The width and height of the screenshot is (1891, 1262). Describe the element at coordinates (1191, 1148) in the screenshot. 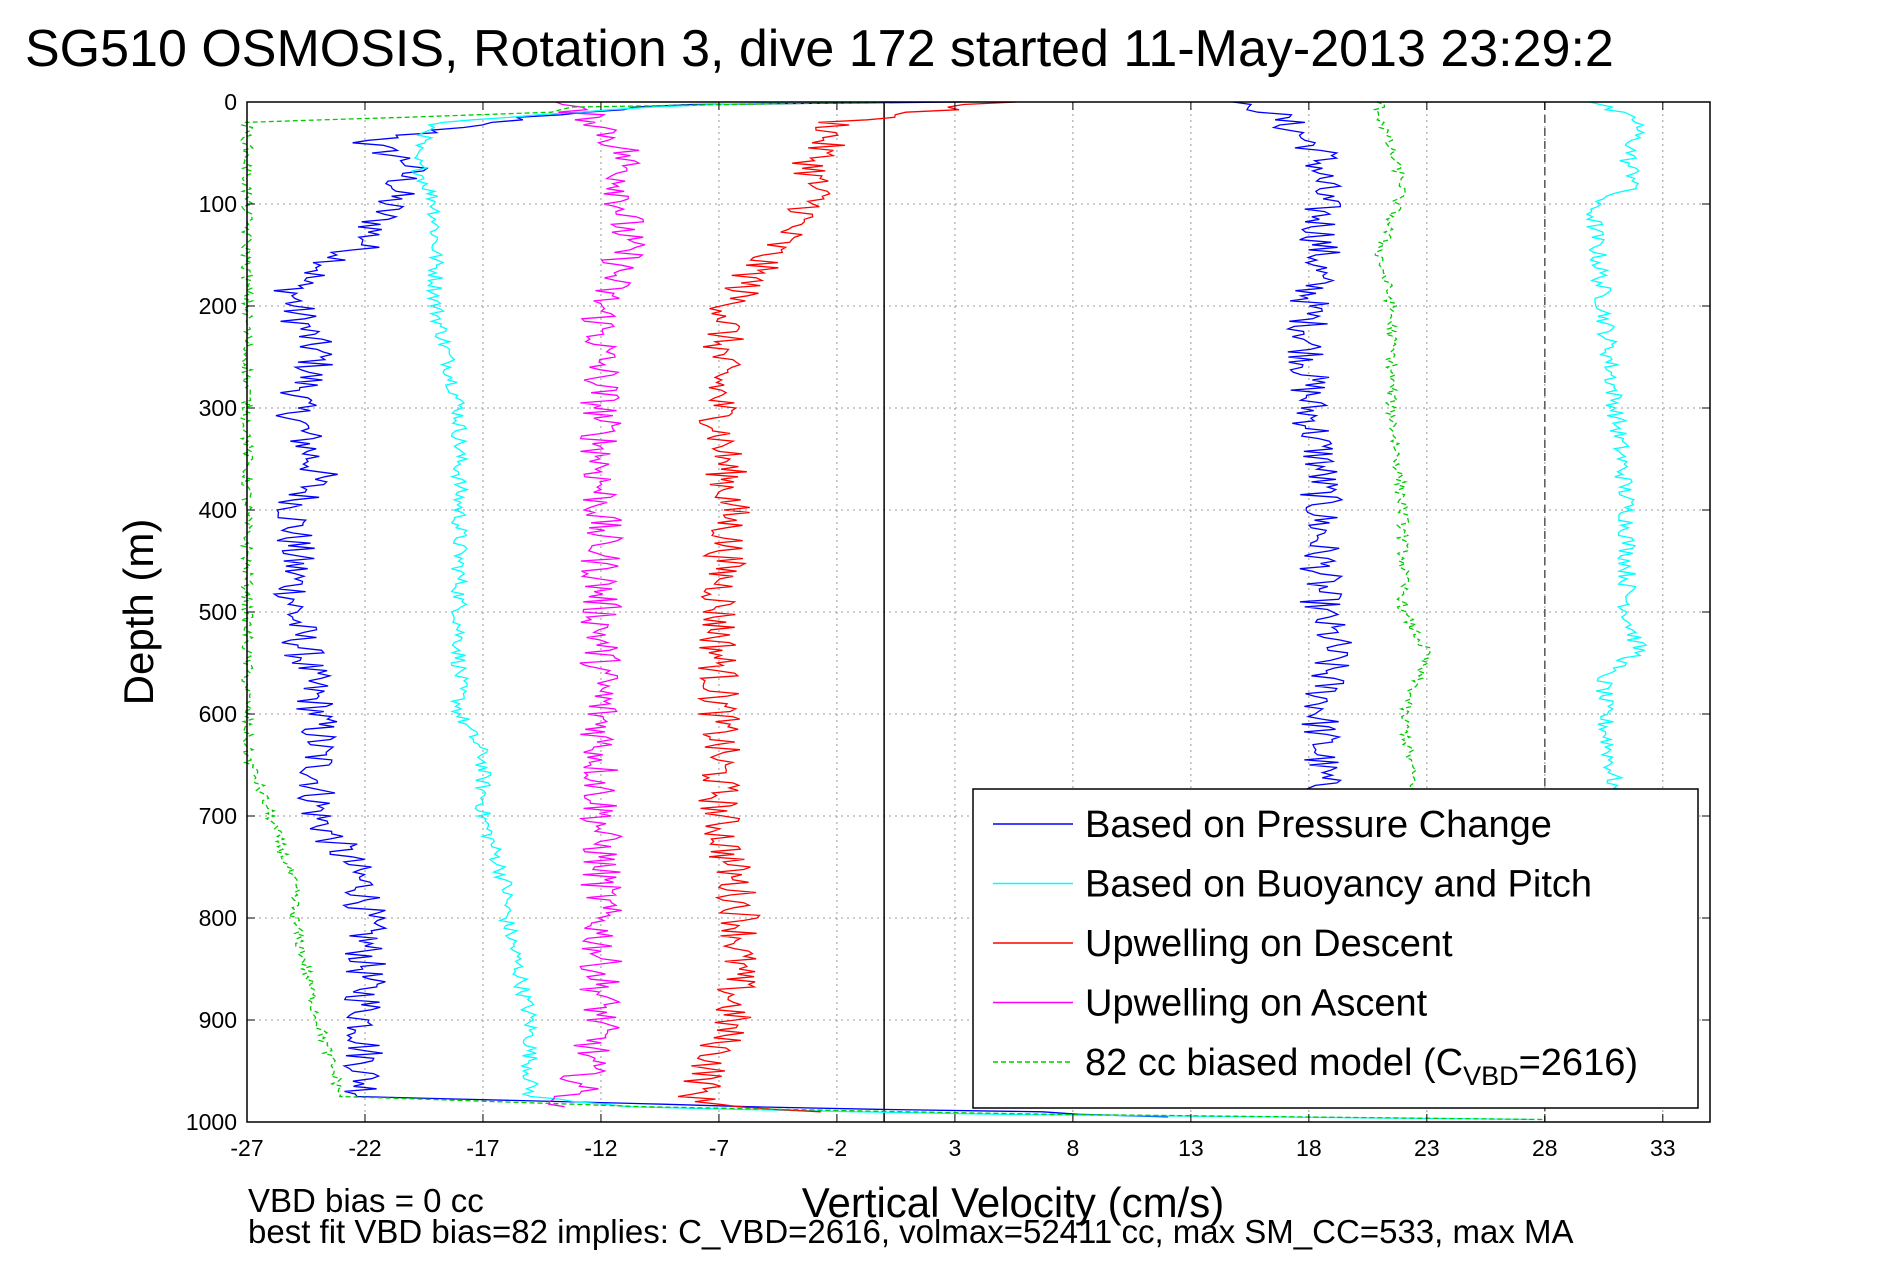

I see `x-tick-label: 13` at that location.